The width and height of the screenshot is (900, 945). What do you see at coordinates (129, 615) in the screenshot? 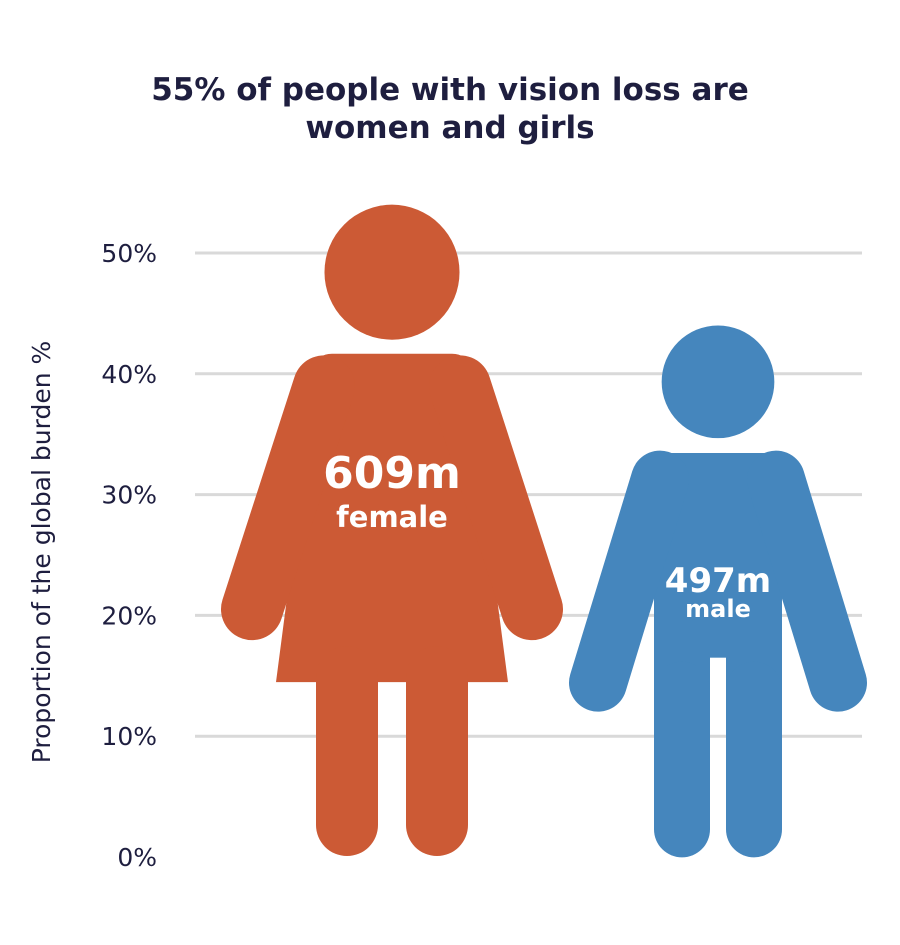
I see `y-tick-label: 20%` at bounding box center [129, 615].